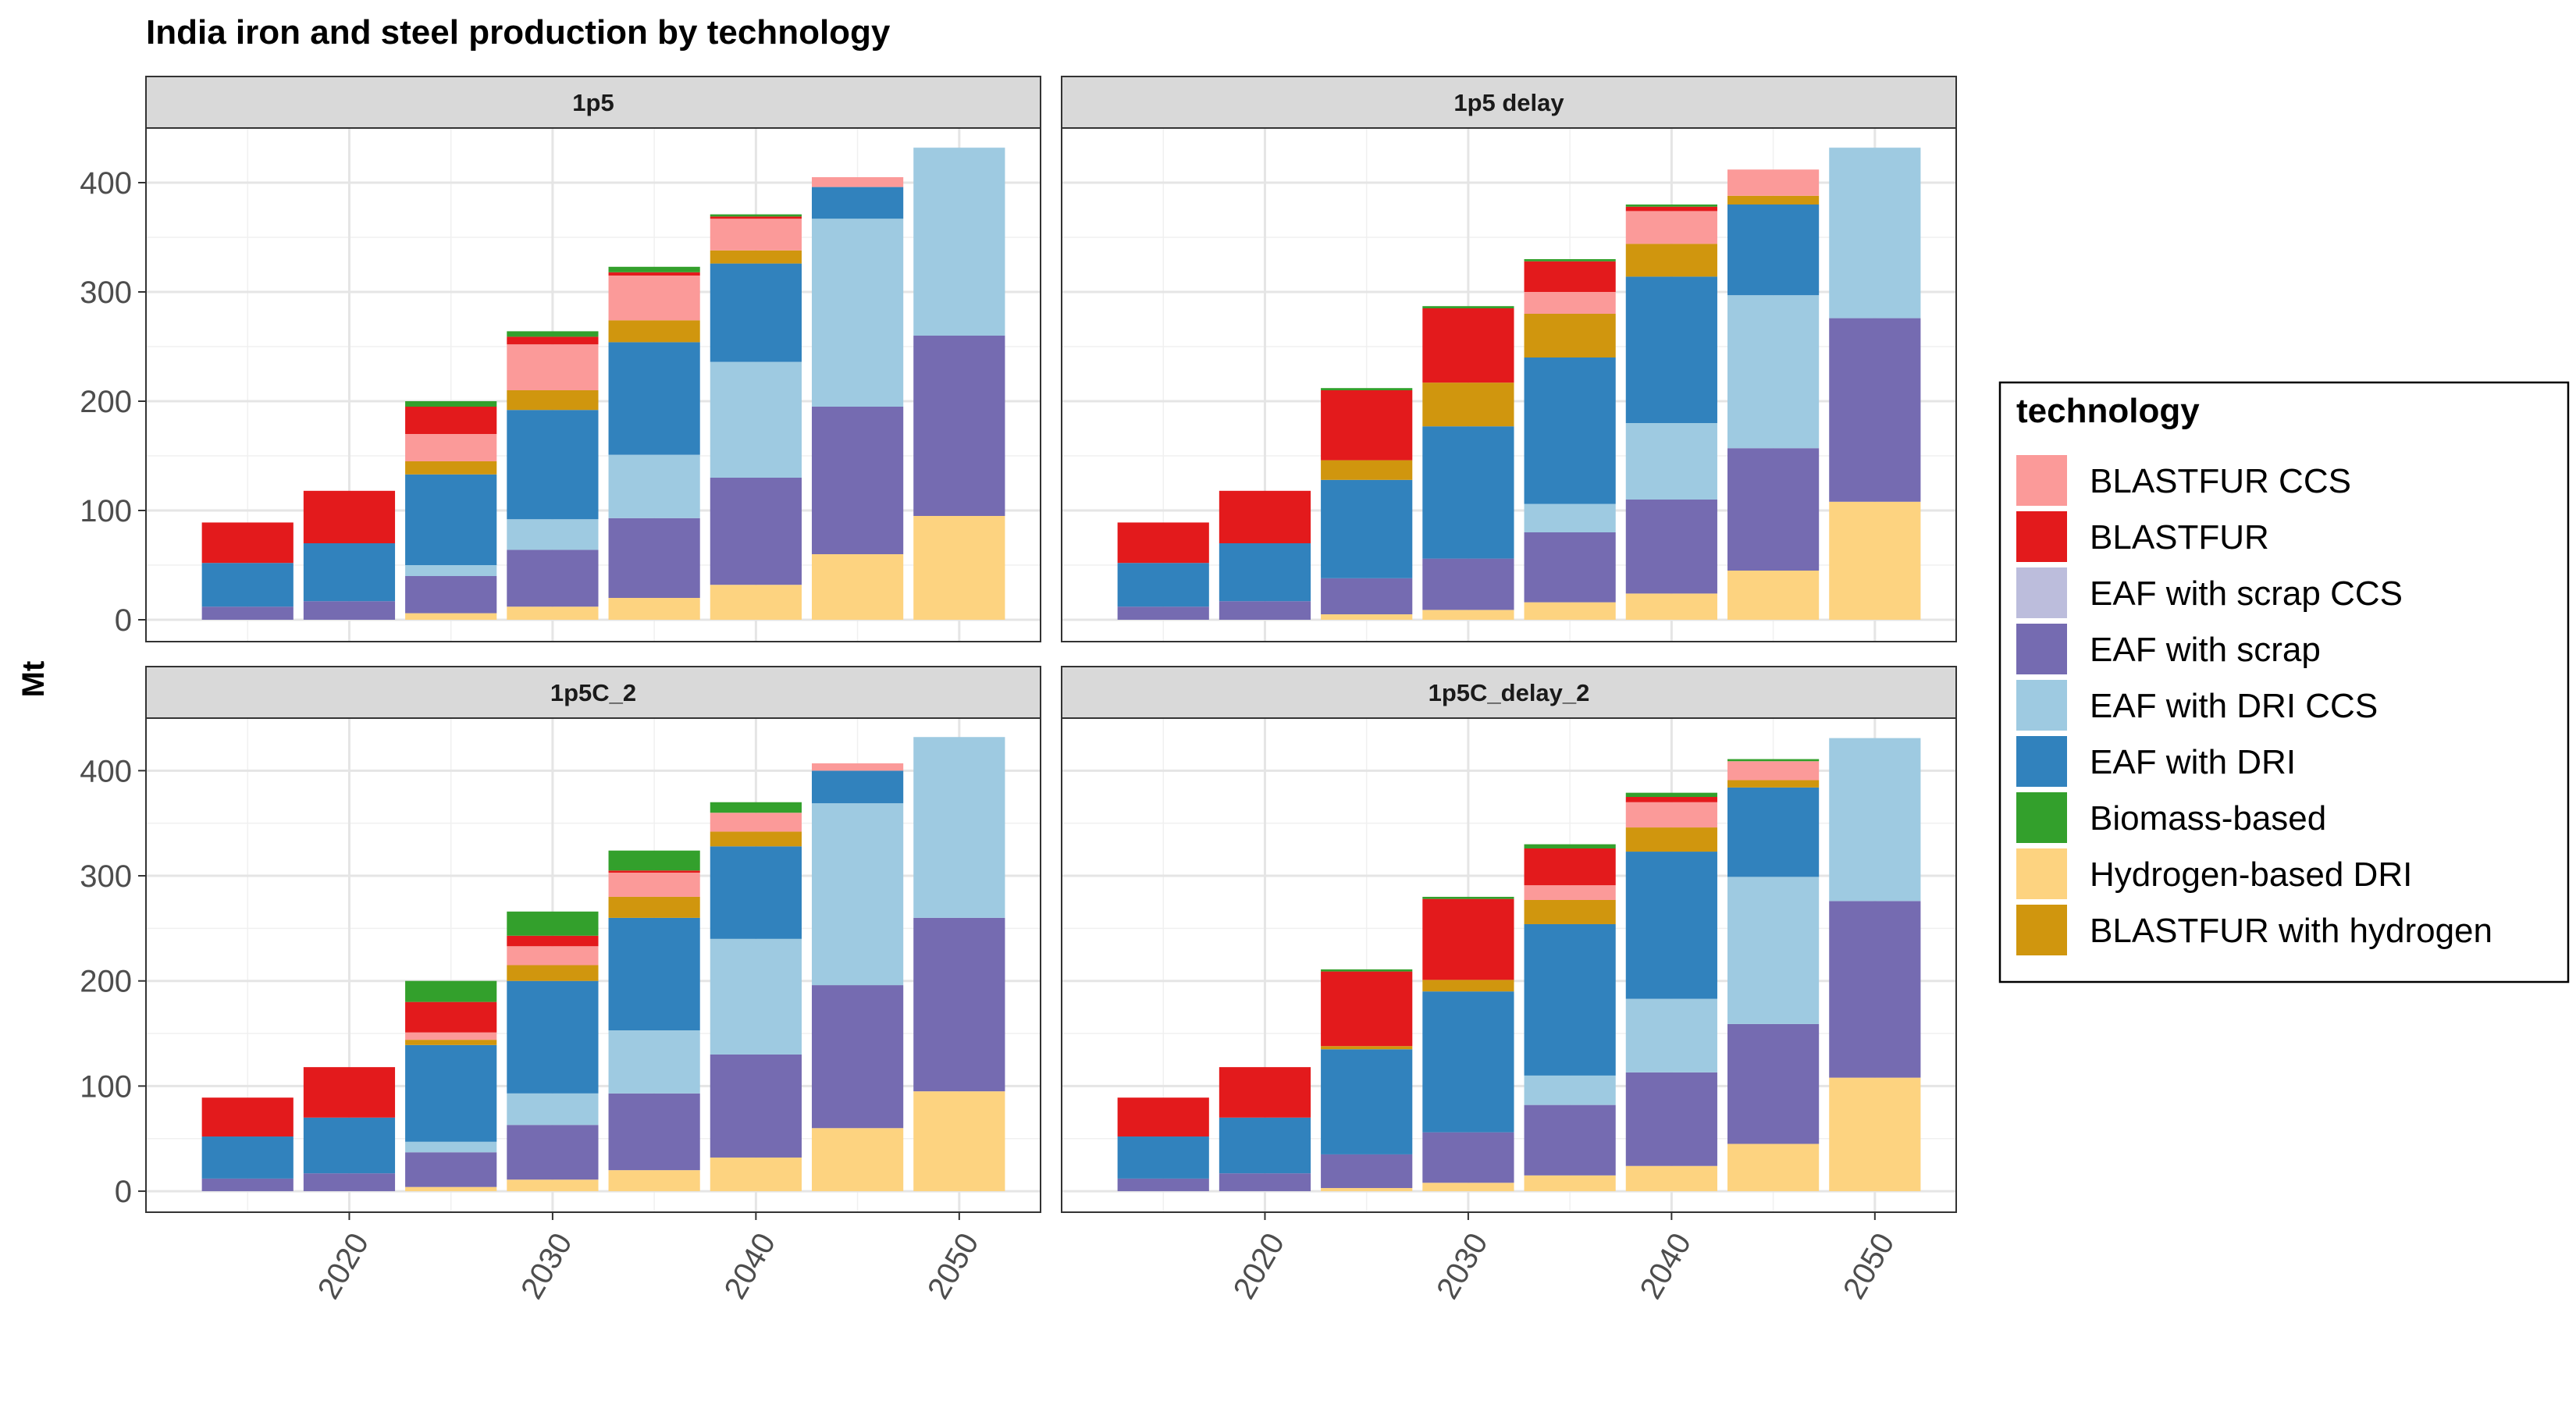  What do you see at coordinates (1875, 1135) in the screenshot?
I see `bar-segment-1p5c-delay-2-2050-hydrogen-based-dri` at bounding box center [1875, 1135].